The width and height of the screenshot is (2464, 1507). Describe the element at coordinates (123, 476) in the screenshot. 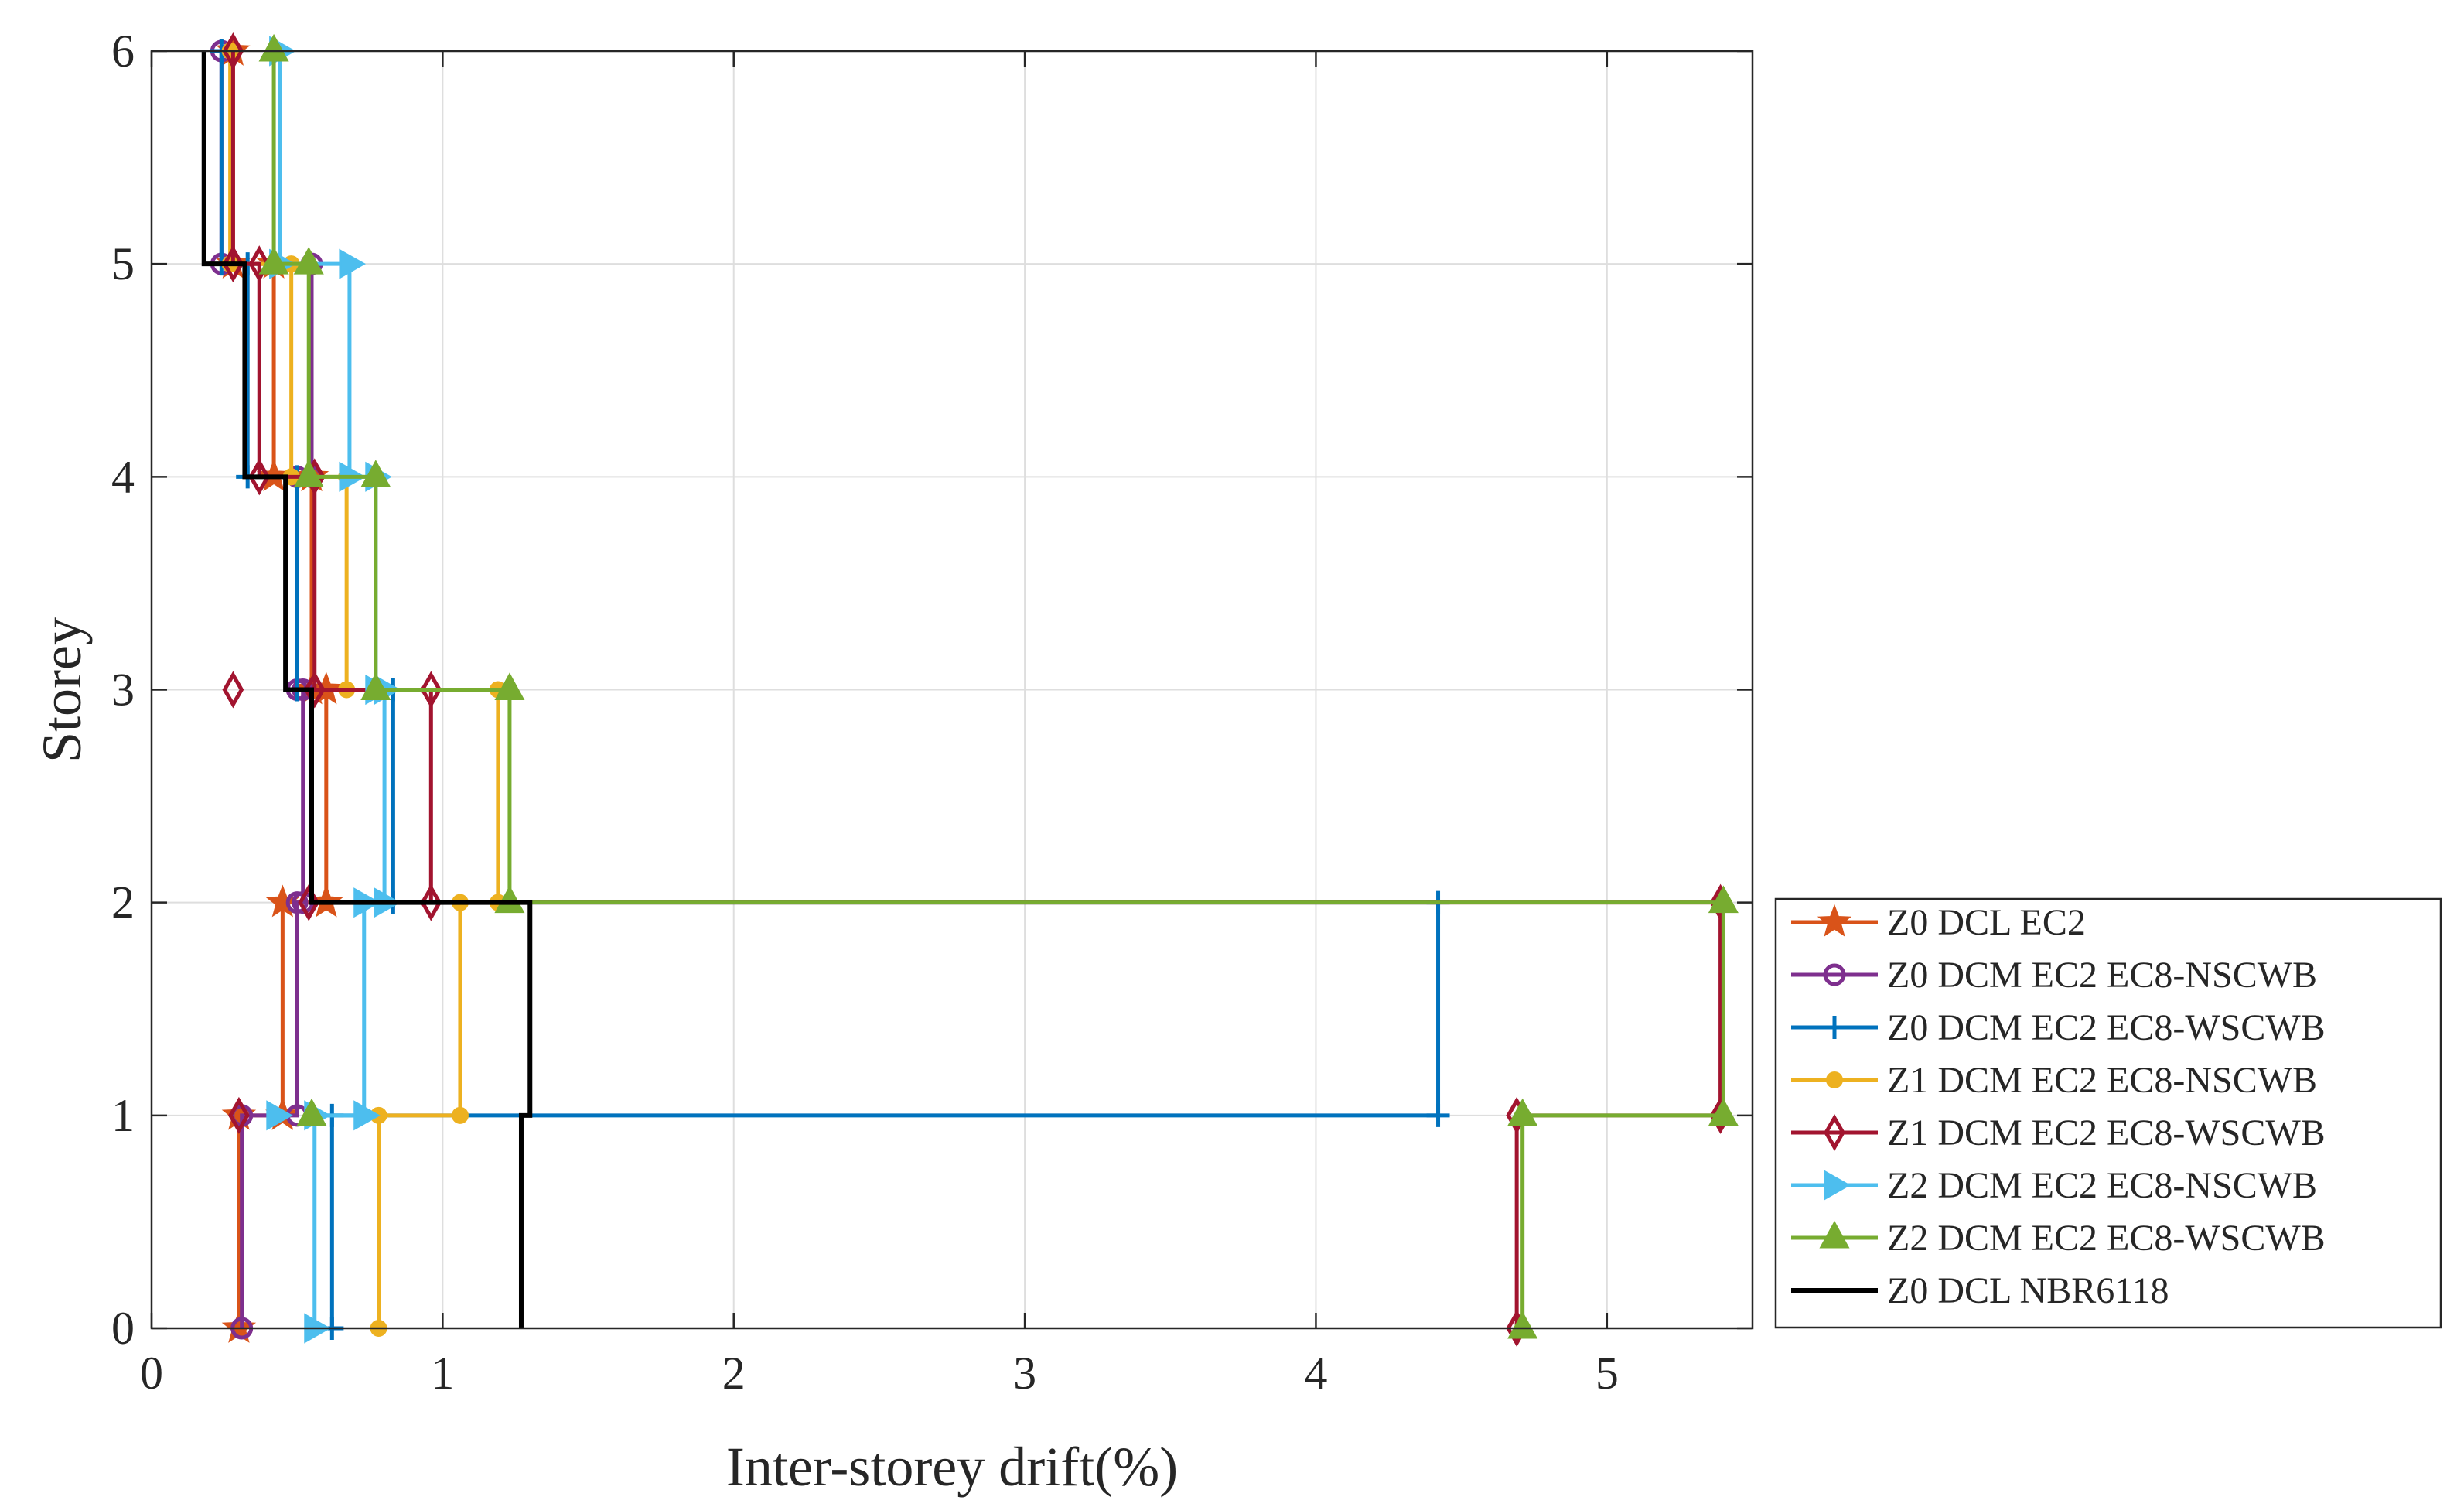

I see `y-tick-label: 4` at that location.